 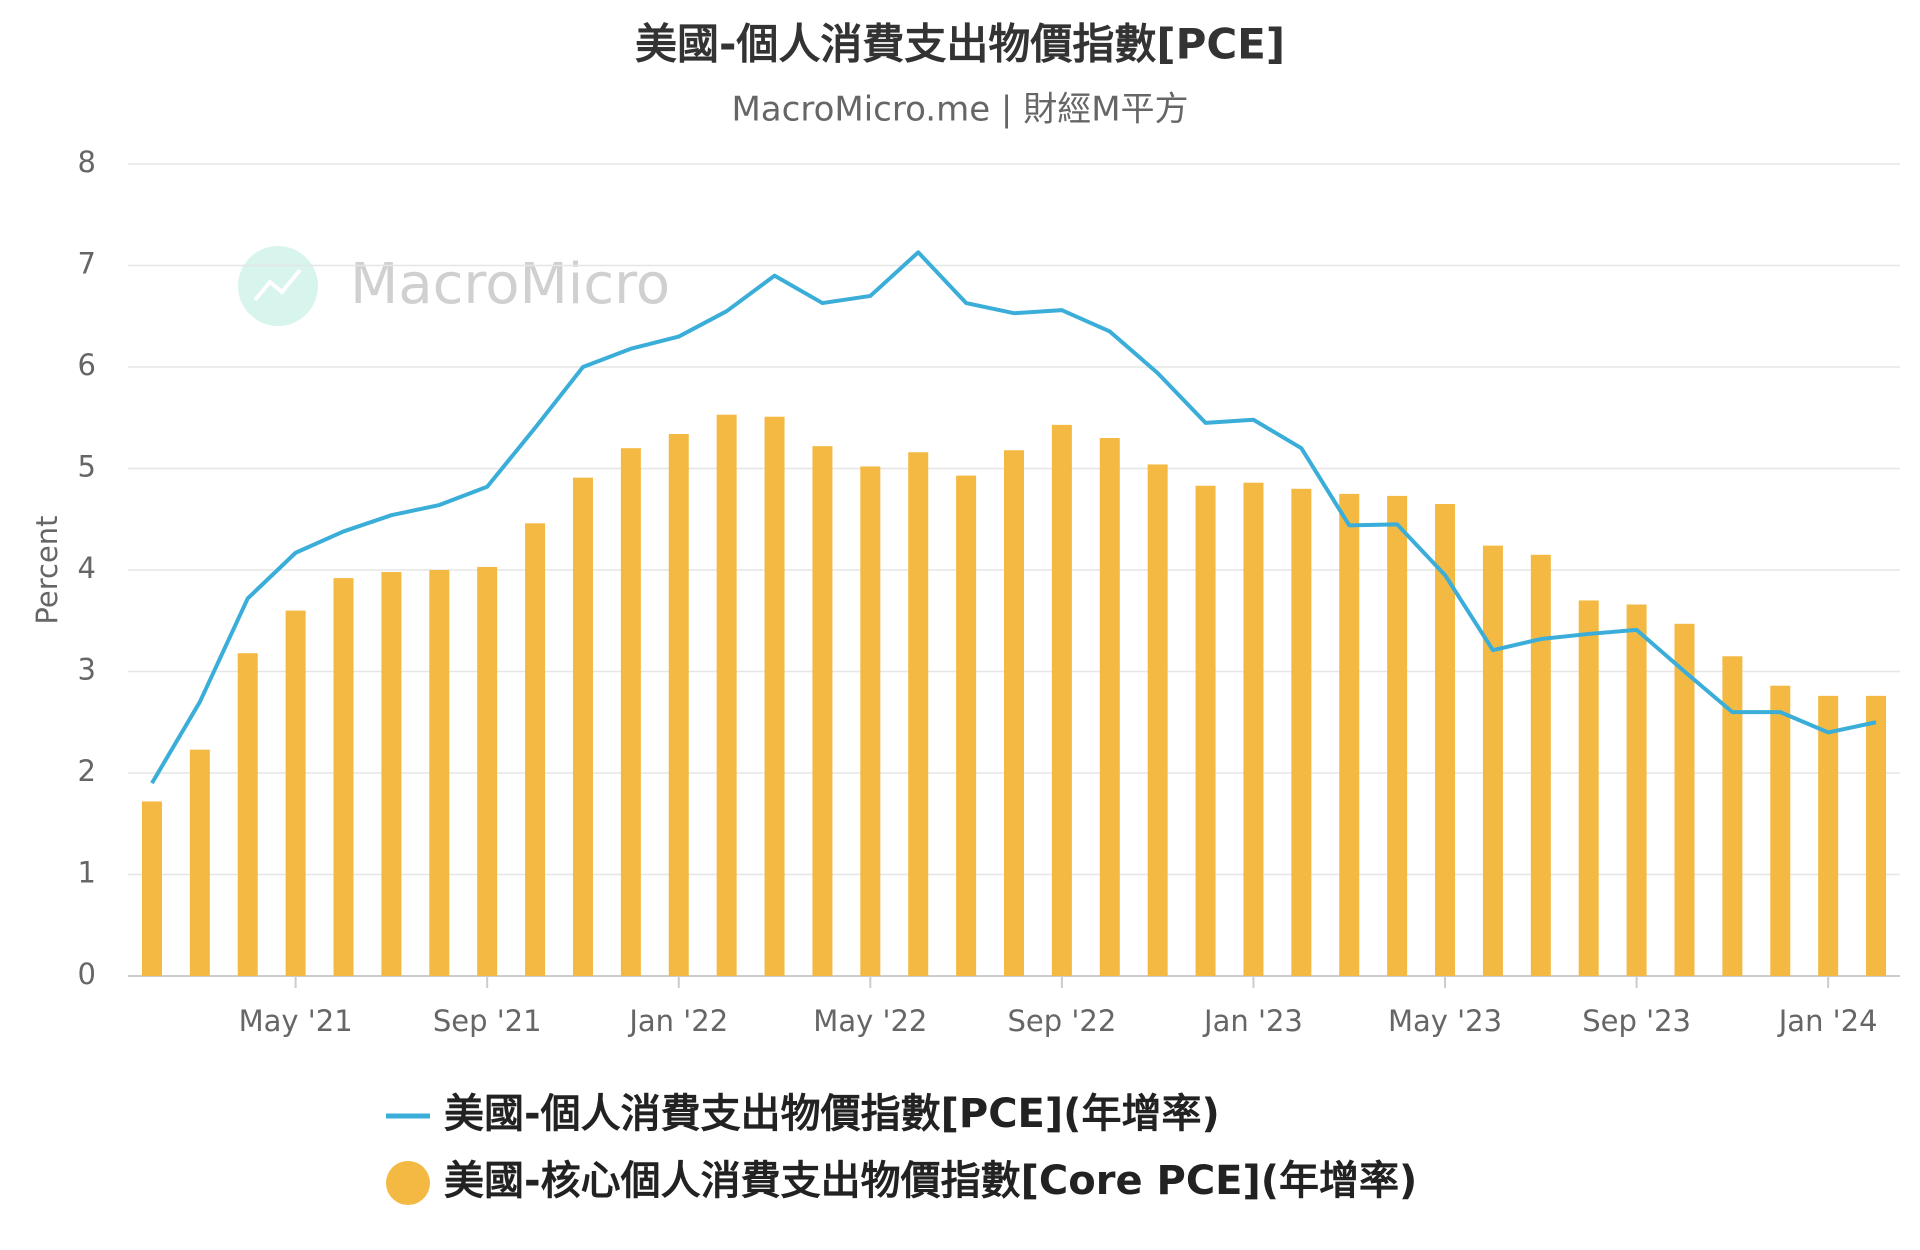 I want to click on x-tick-label: Jan '22, so click(x=677, y=1021).